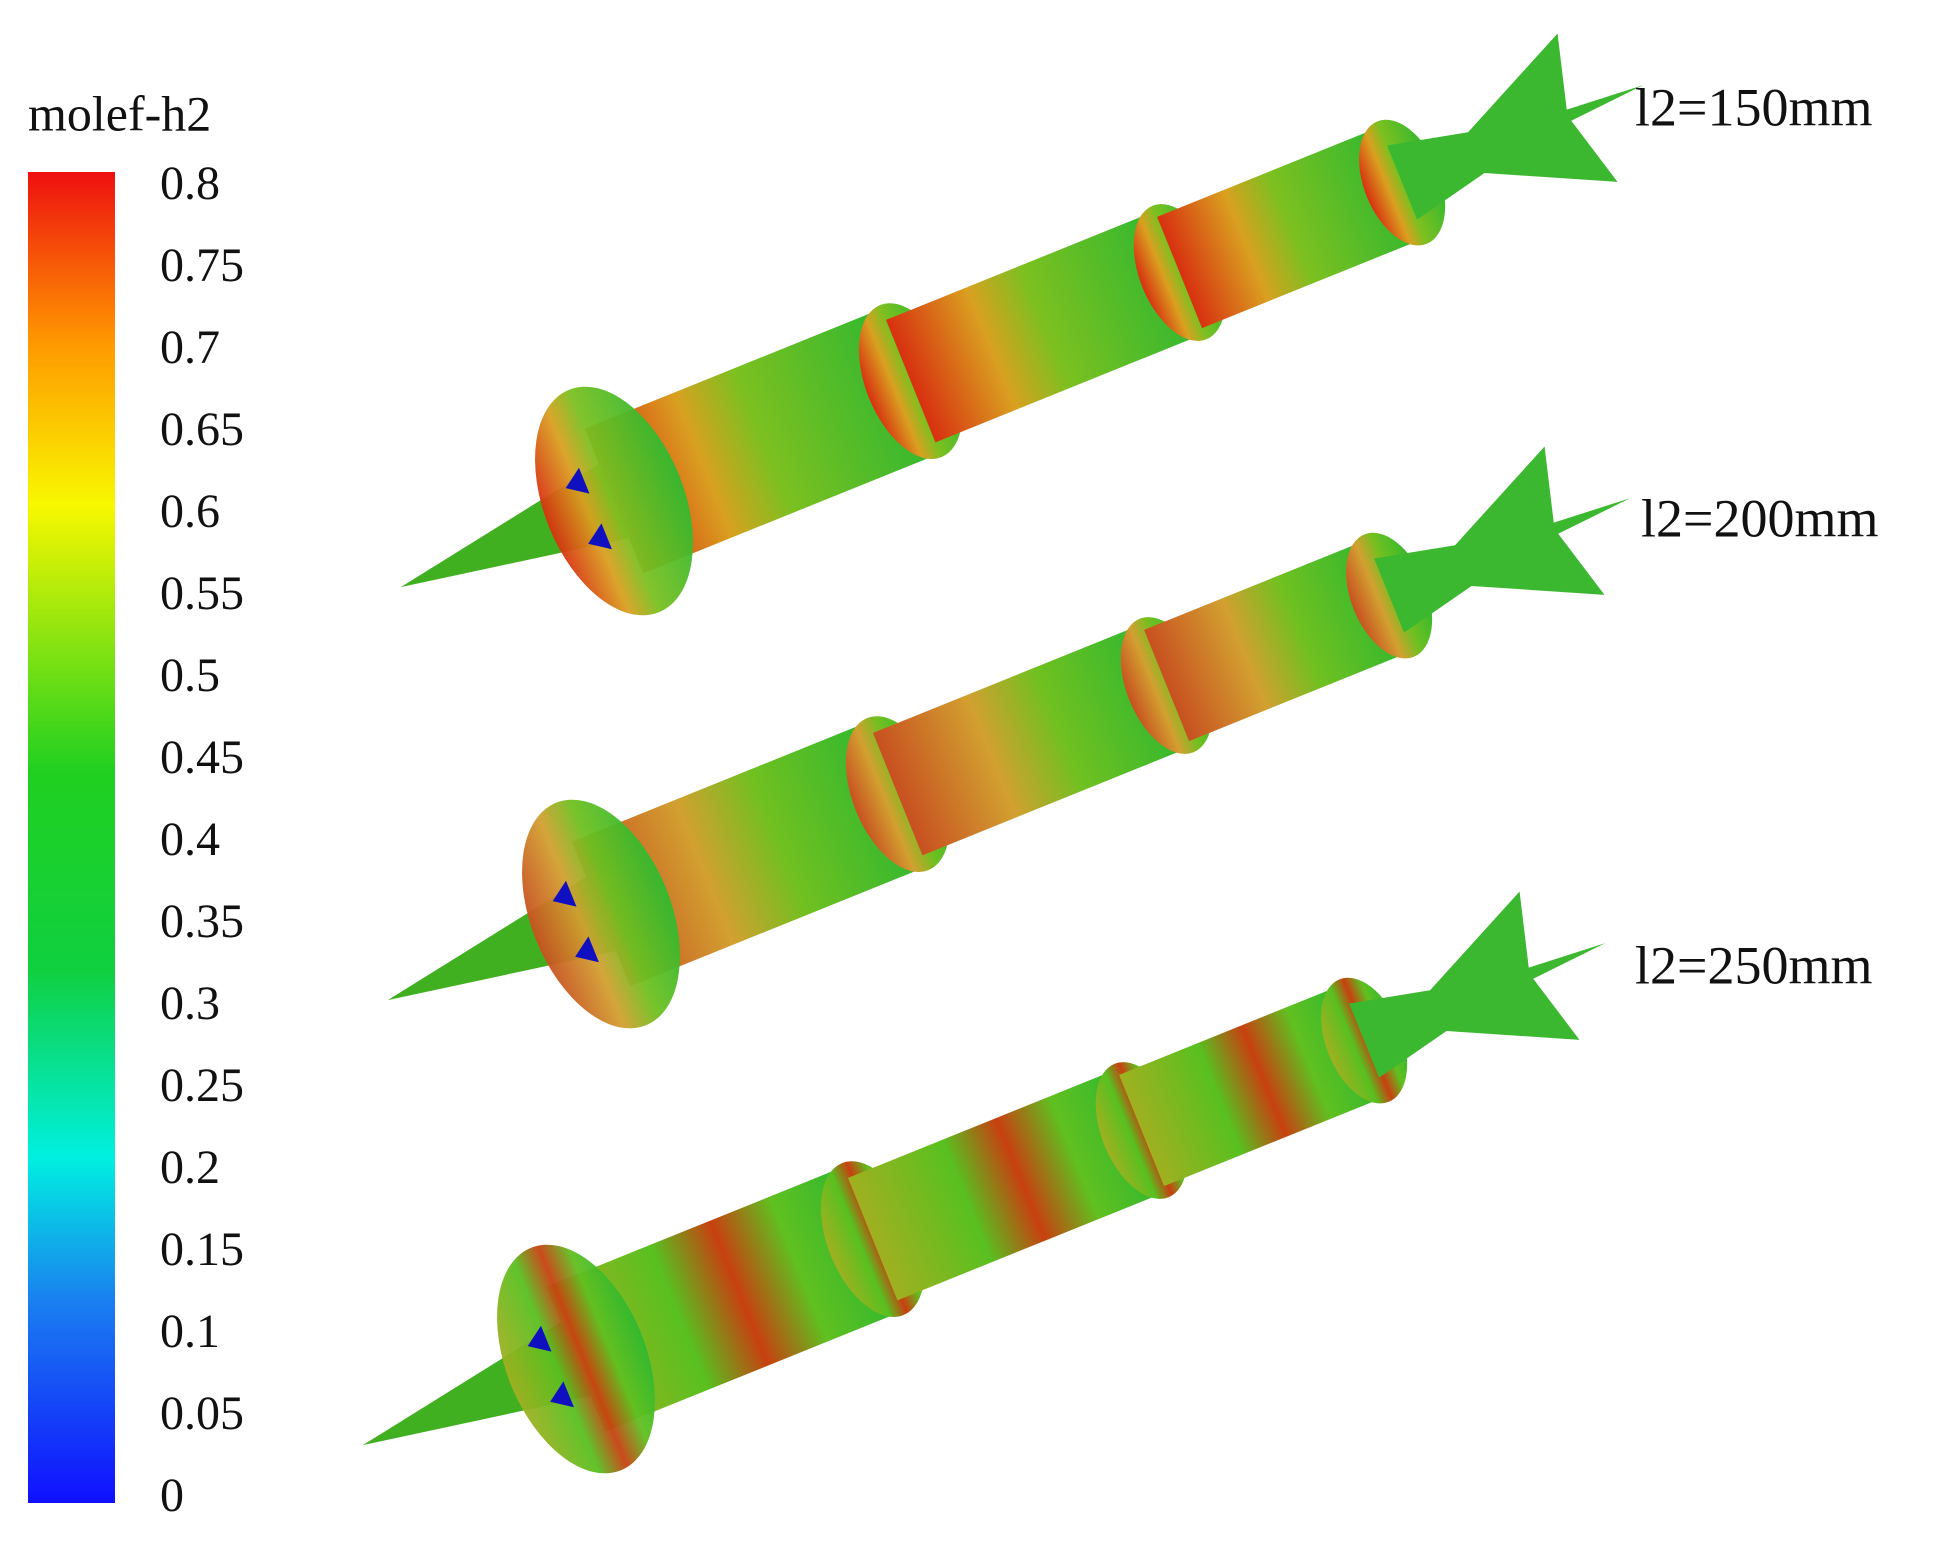  I want to click on colorbar-tick-label: 0.7, so click(190, 347).